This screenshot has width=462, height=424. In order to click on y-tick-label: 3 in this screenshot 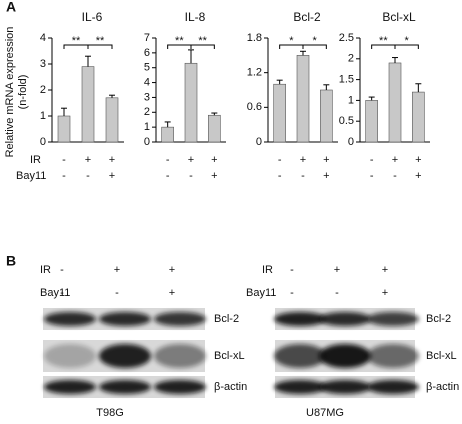, I will do `click(147, 97)`.